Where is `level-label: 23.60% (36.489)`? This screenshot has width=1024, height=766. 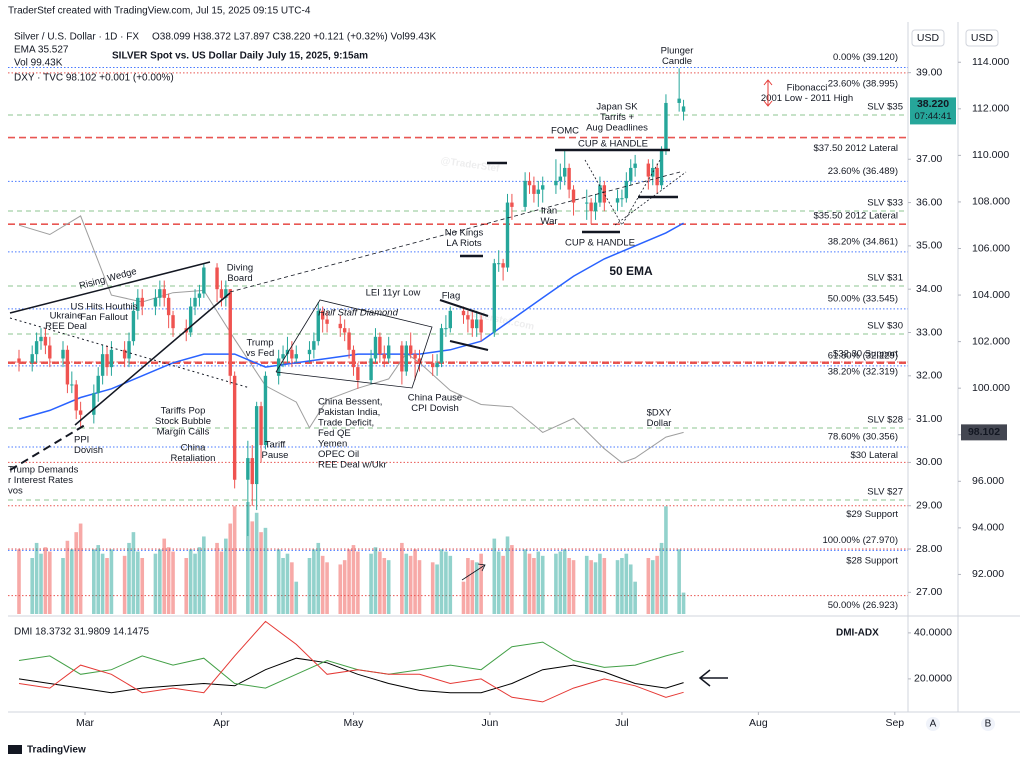 level-label: 23.60% (36.489) is located at coordinates (863, 171).